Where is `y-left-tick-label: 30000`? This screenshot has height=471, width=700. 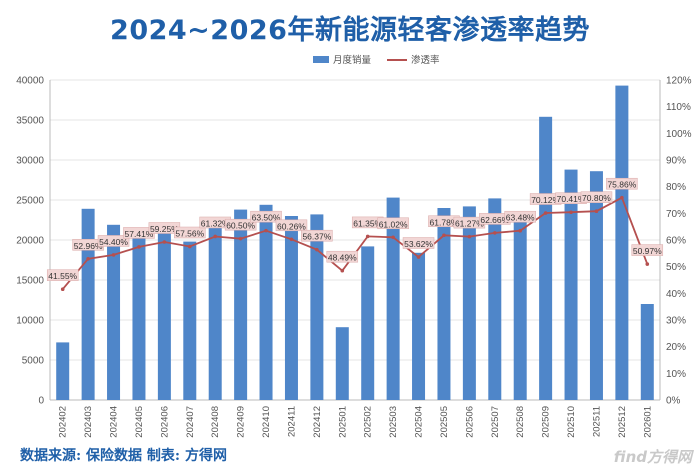 y-left-tick-label: 30000 is located at coordinates (30, 161).